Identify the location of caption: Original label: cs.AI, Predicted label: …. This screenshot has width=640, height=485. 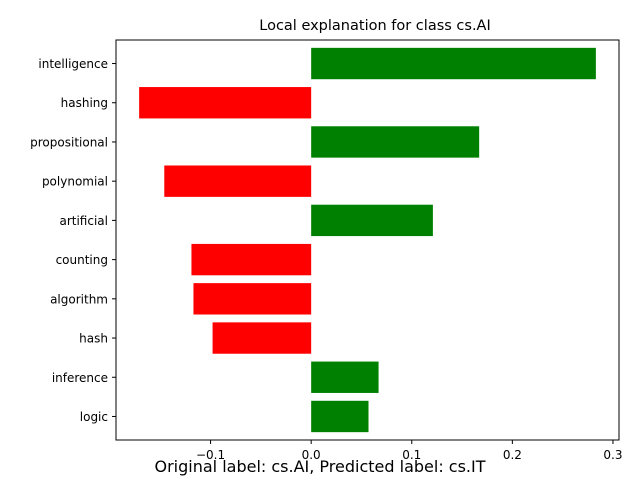
(320, 466).